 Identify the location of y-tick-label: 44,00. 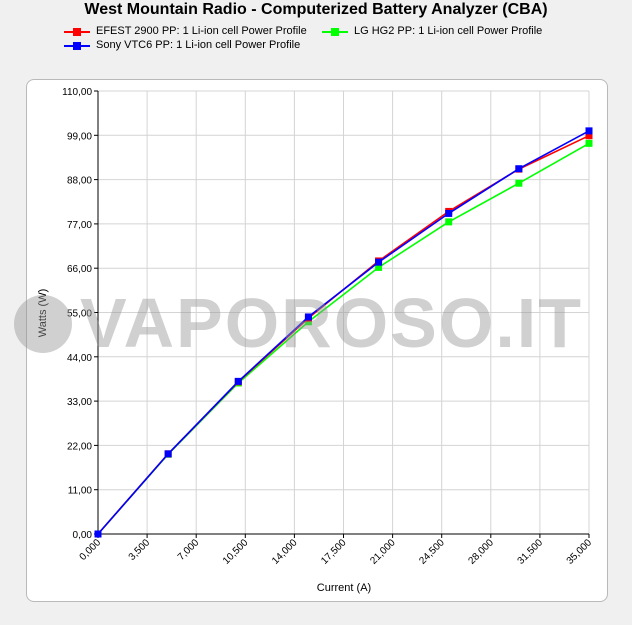
(79, 358).